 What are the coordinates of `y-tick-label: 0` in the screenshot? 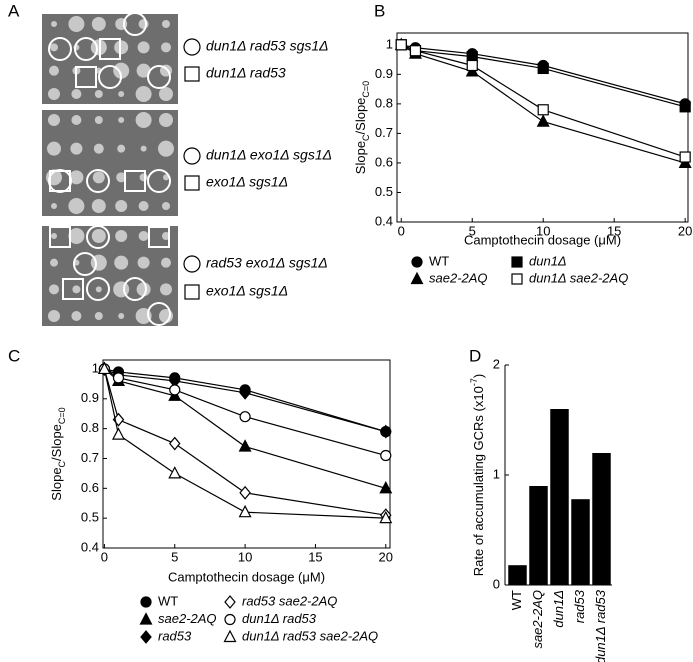 It's located at (496, 583).